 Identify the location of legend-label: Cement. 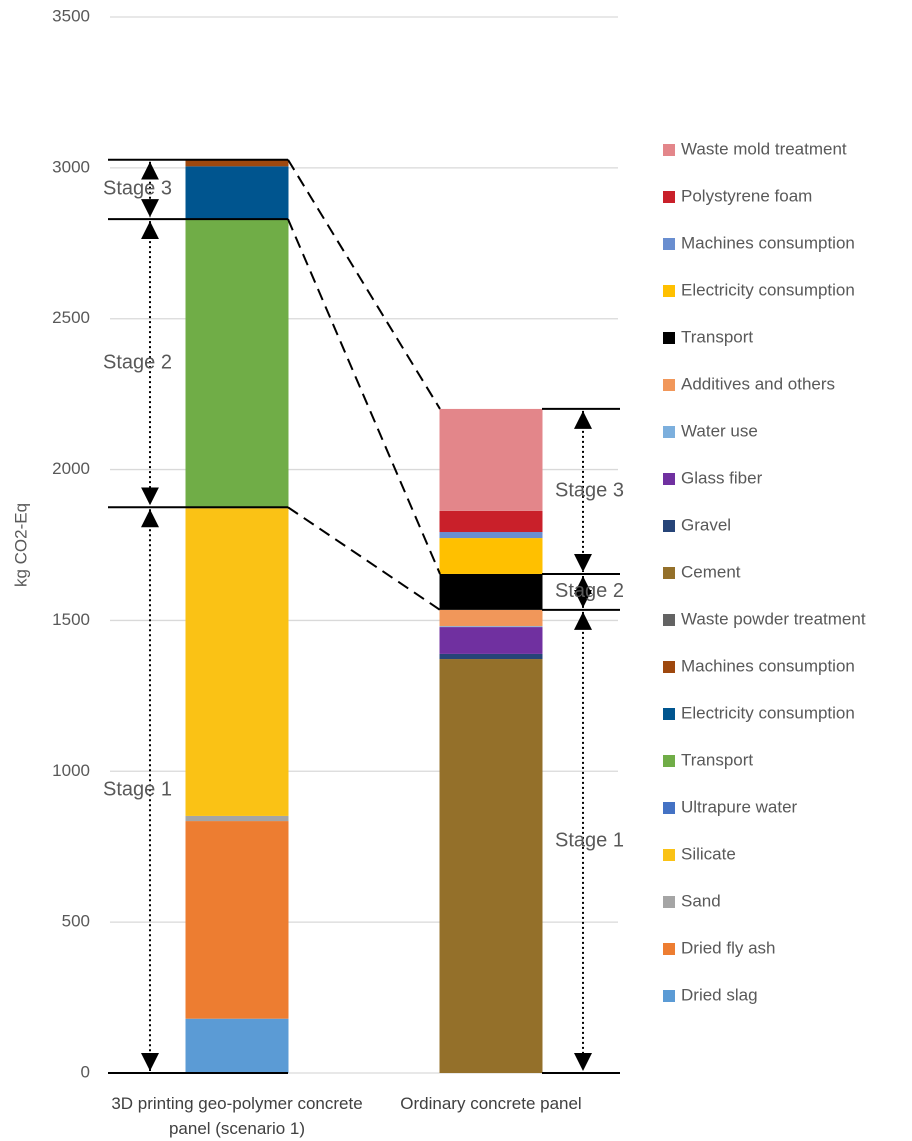
(711, 571).